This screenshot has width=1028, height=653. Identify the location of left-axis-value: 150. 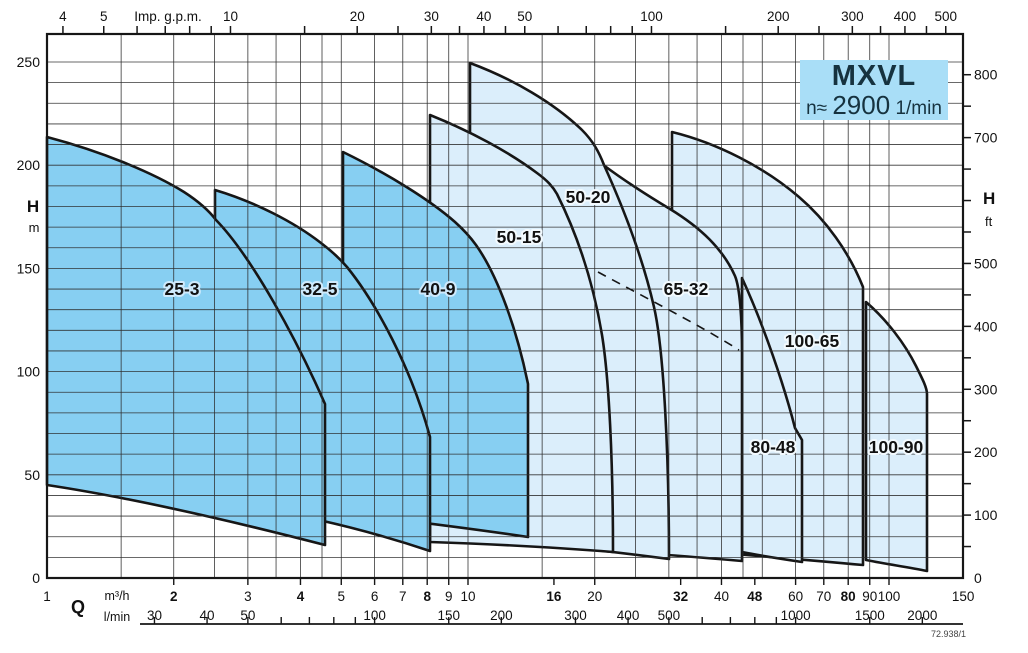
(29, 268).